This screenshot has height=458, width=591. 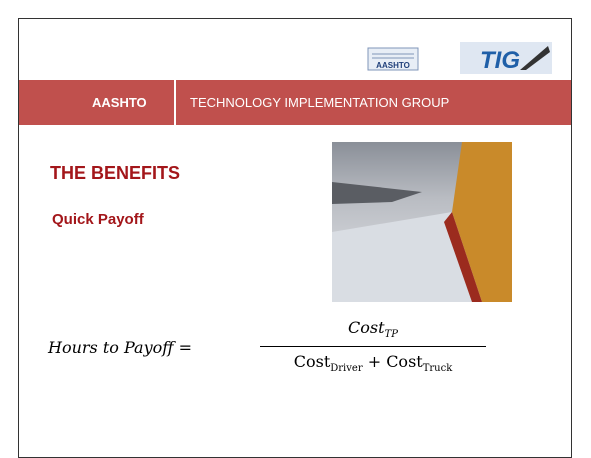 I want to click on numerator-base: Cost, so click(x=366, y=327).